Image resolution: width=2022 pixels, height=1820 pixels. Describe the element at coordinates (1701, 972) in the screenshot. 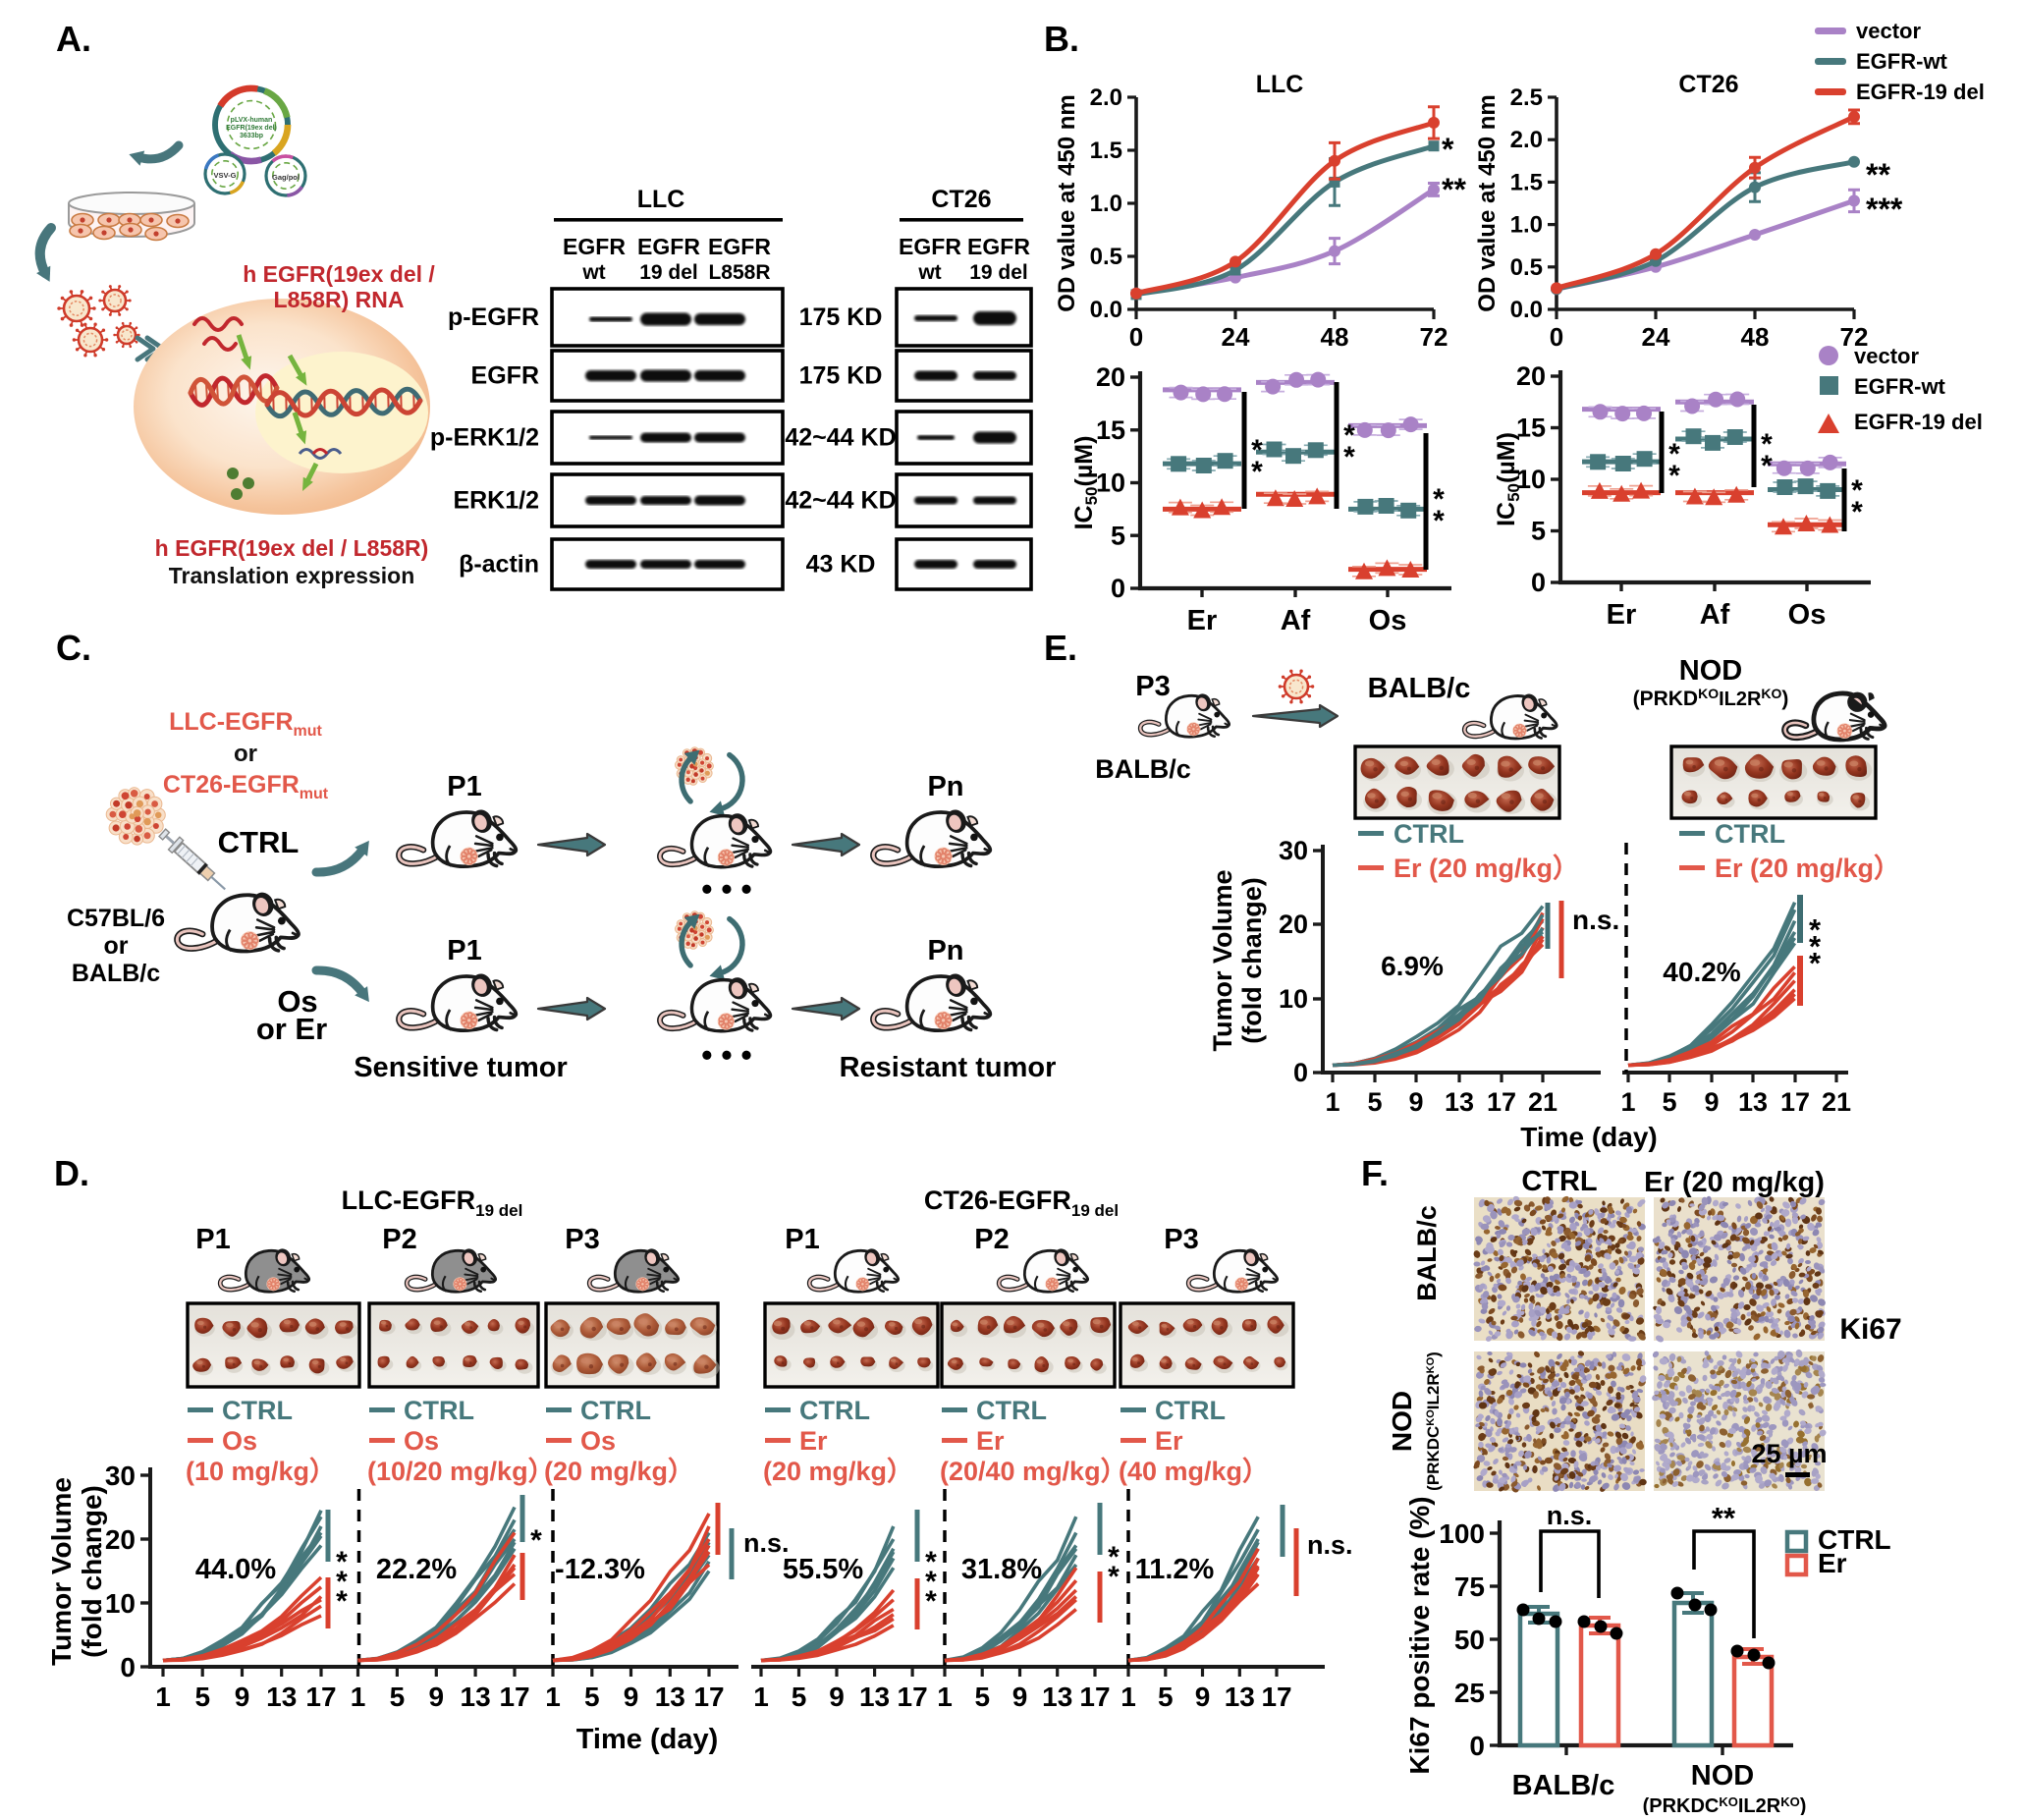

I see `svg-text: 40.2%` at that location.